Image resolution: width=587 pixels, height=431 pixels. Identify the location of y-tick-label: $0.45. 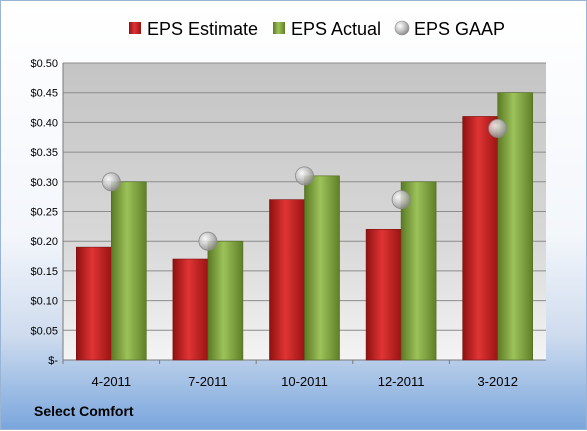
(44, 94).